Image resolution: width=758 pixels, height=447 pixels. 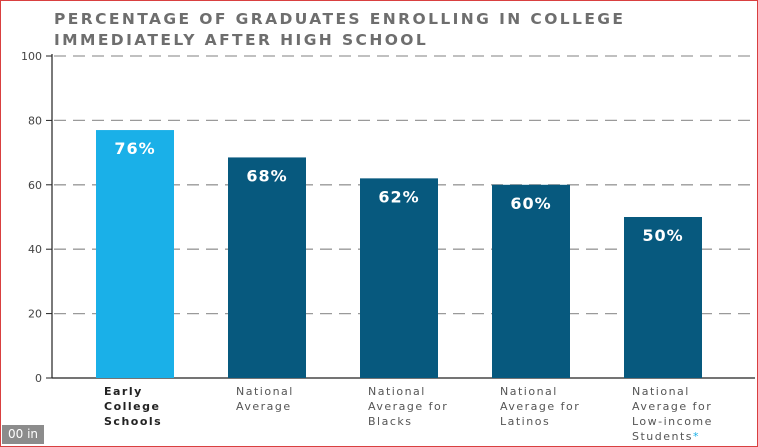 What do you see at coordinates (164, 406) in the screenshot?
I see `x-tick-label: Early College Schools` at bounding box center [164, 406].